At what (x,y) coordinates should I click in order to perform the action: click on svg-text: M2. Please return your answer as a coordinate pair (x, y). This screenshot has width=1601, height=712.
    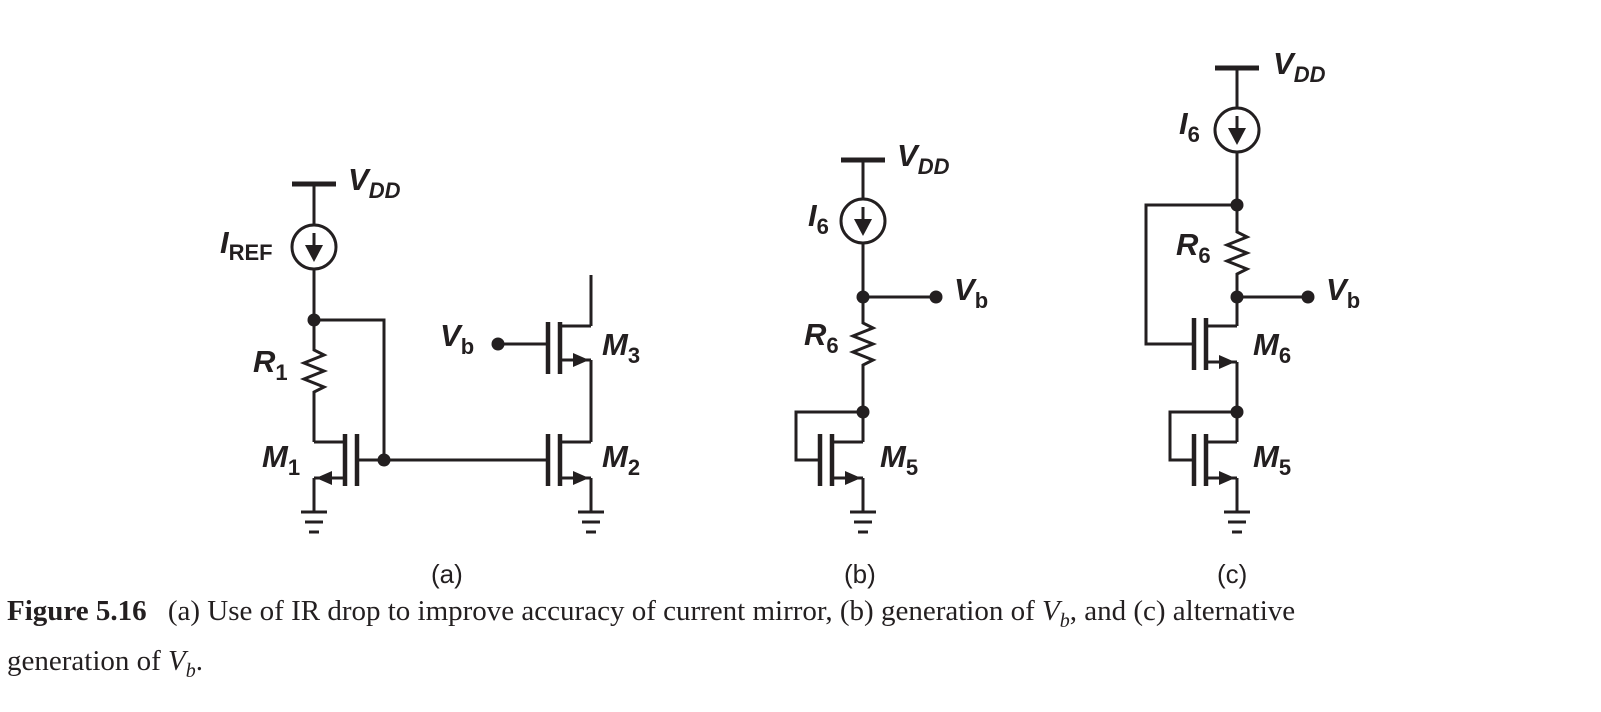
    Looking at the image, I should click on (621, 459).